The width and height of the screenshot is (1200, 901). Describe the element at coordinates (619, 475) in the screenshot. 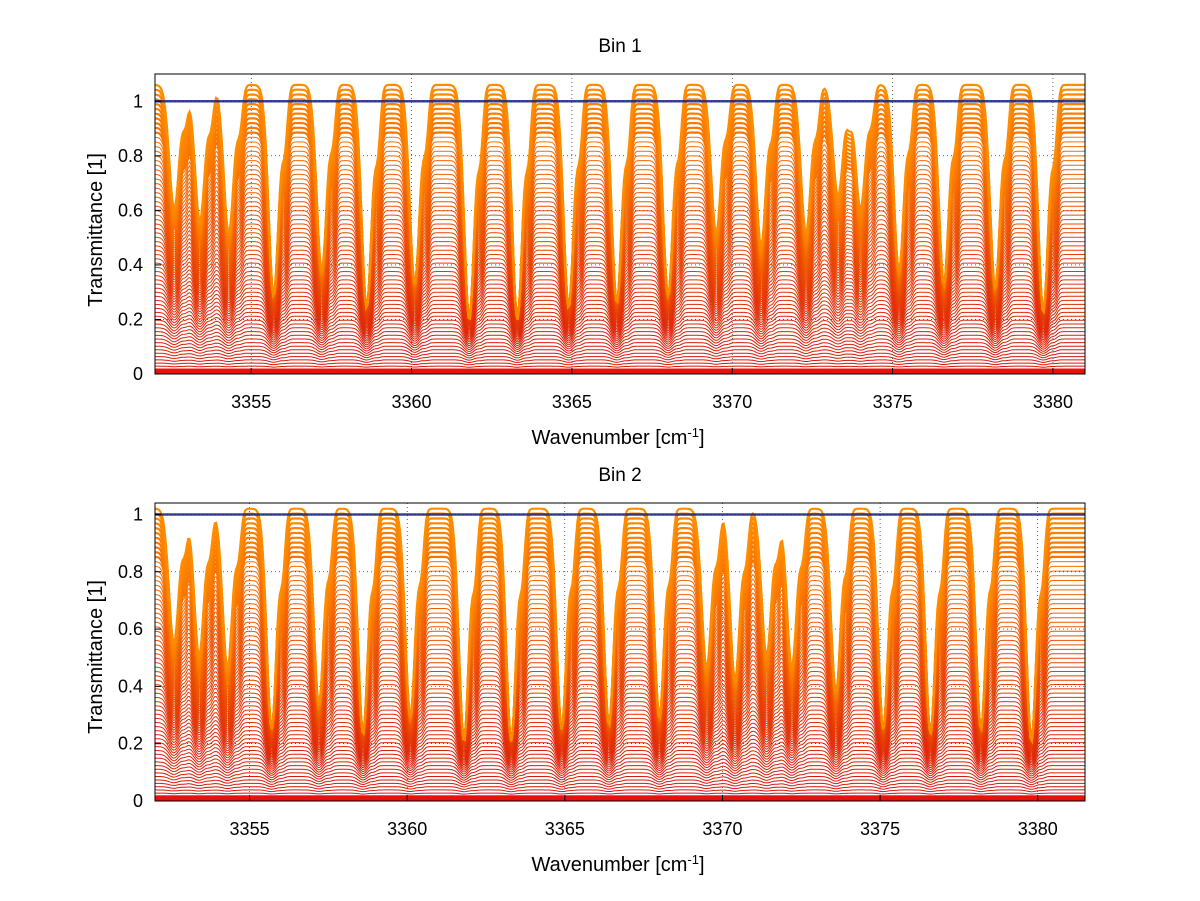

I see `chart-title-bin-2: Bin 2` at that location.